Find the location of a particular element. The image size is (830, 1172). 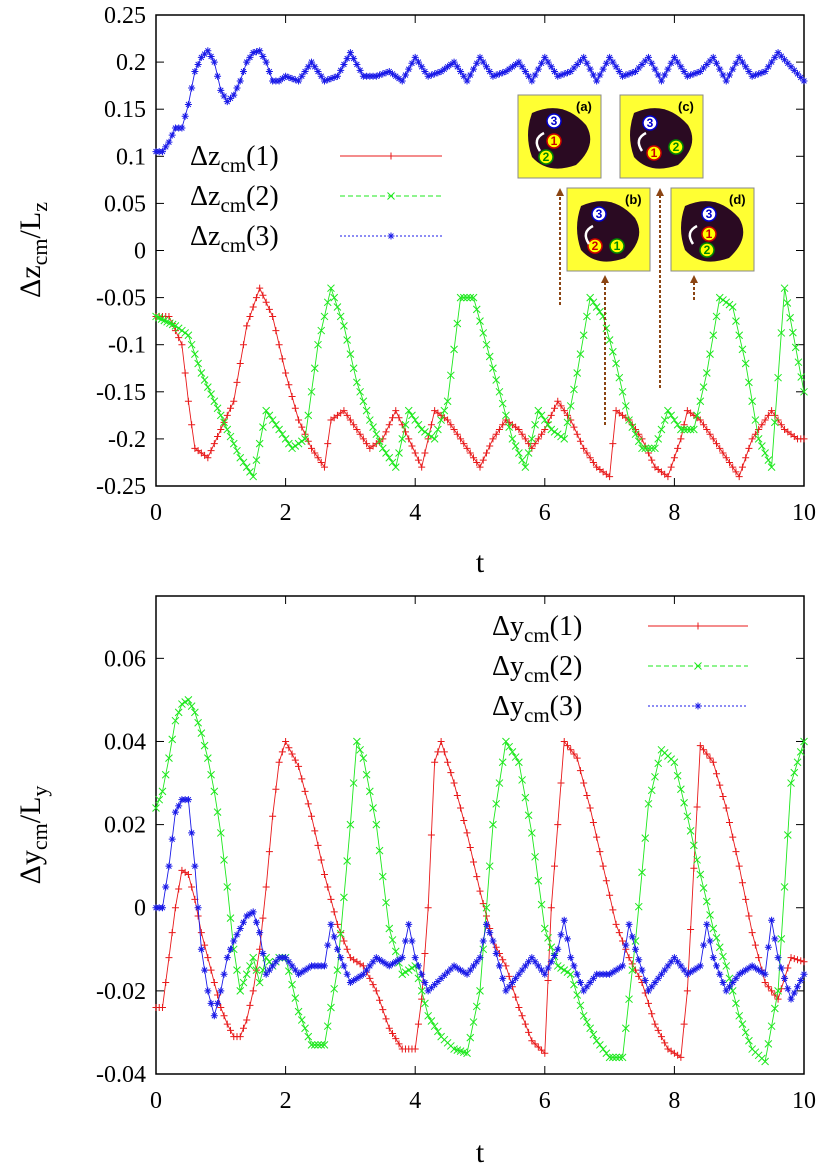

bottom-xlabel: t is located at coordinates (480, 1152).